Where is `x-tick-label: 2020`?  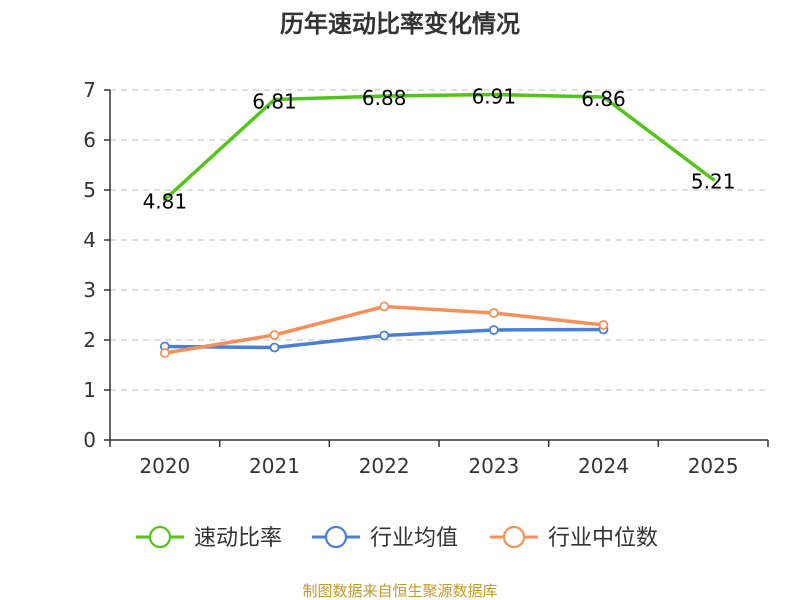 x-tick-label: 2020 is located at coordinates (164, 466).